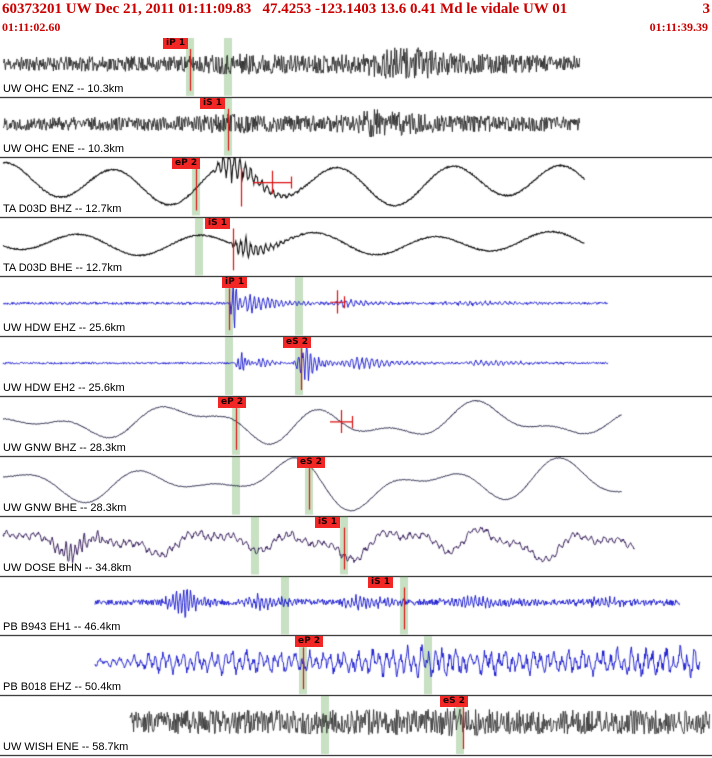  What do you see at coordinates (62, 687) in the screenshot?
I see `trace-label: PB B018 EHZ -- 50.4km` at bounding box center [62, 687].